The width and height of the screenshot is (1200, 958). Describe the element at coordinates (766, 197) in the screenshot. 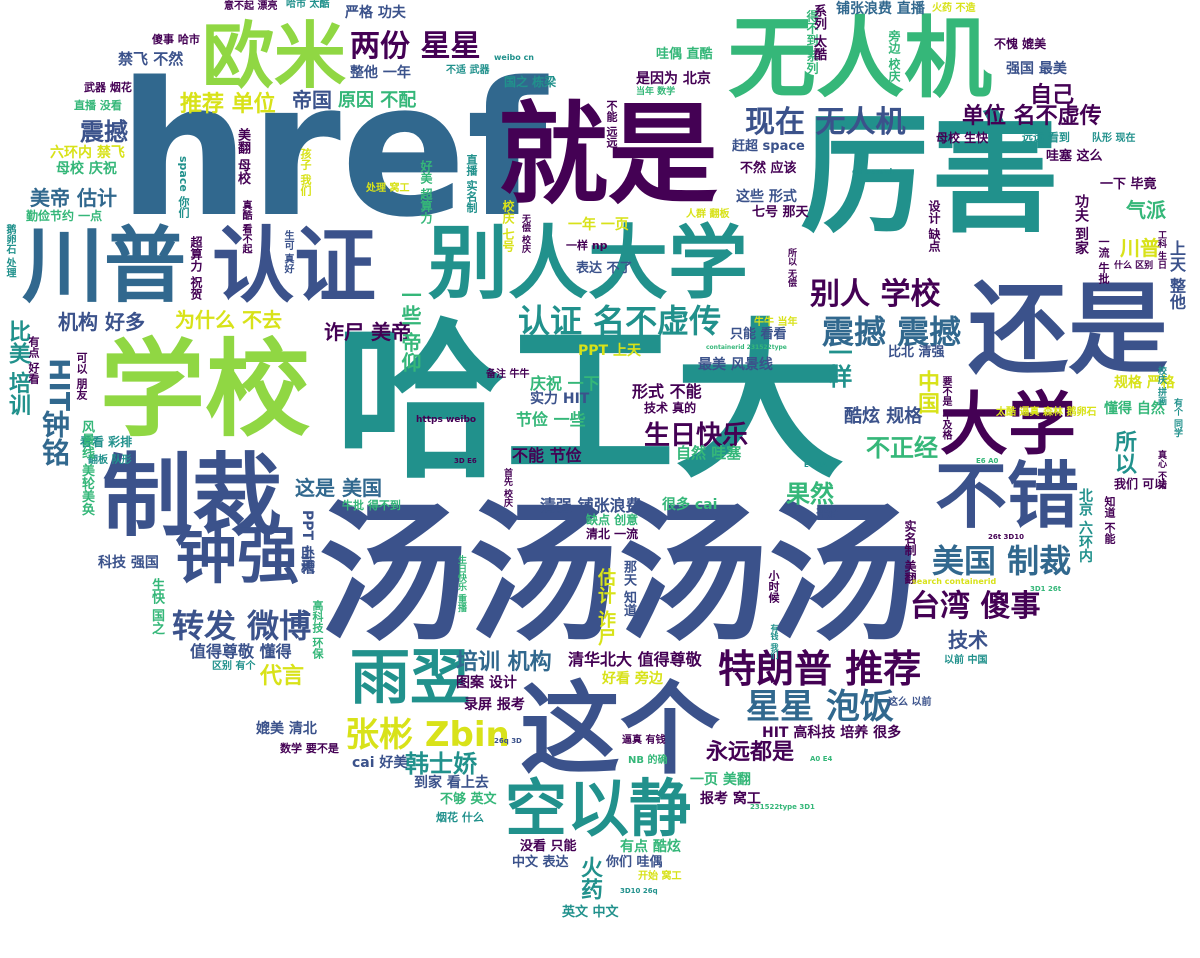

I see `word-zhexie-xingshi: 这些 形式` at that location.